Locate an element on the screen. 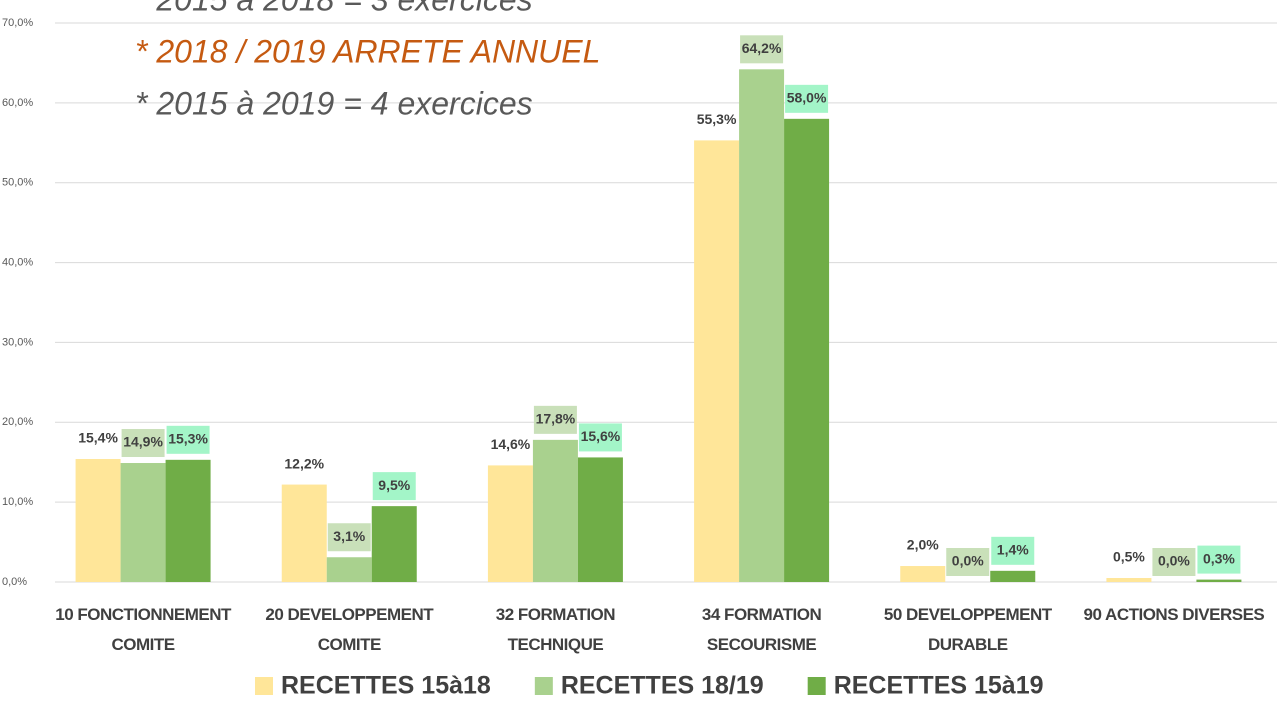  legend-label: RECETTES 15à19 is located at coordinates (939, 686).